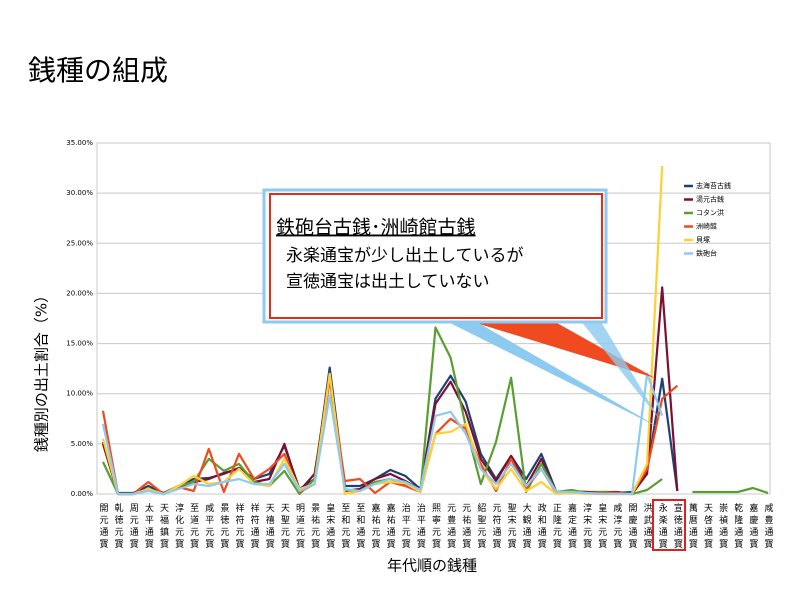  What do you see at coordinates (586, 526) in the screenshot?
I see `x-tick-label: 淳宋元寳` at bounding box center [586, 526].